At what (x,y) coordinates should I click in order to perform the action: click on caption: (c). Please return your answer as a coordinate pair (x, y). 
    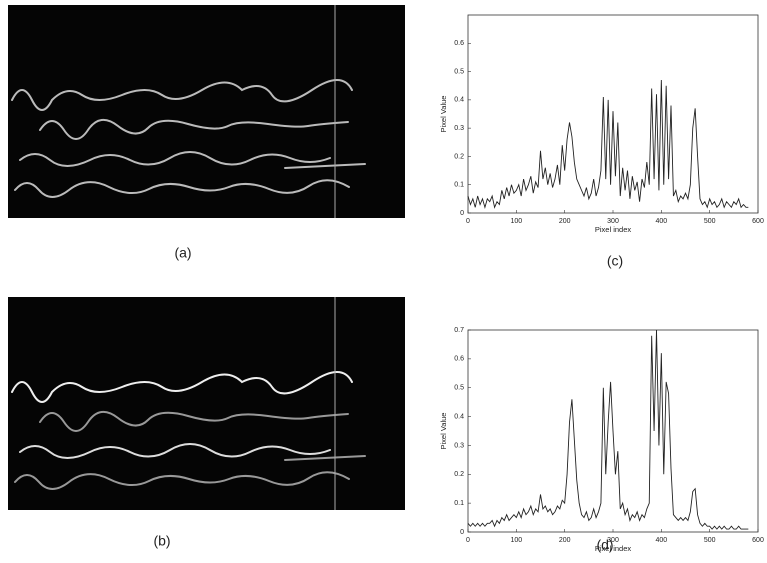
    Looking at the image, I should click on (615, 261).